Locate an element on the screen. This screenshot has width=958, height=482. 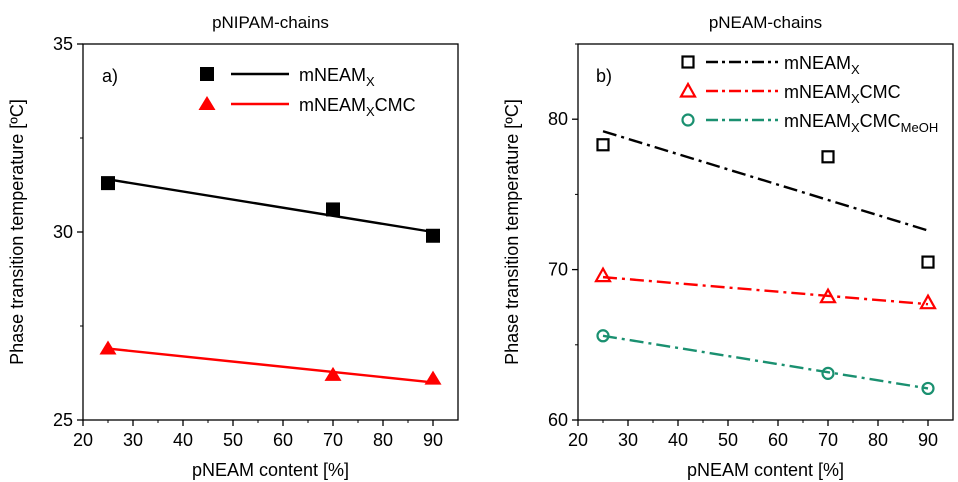
legend-entry: mNEAMXCMCMeOH is located at coordinates (809, 123).